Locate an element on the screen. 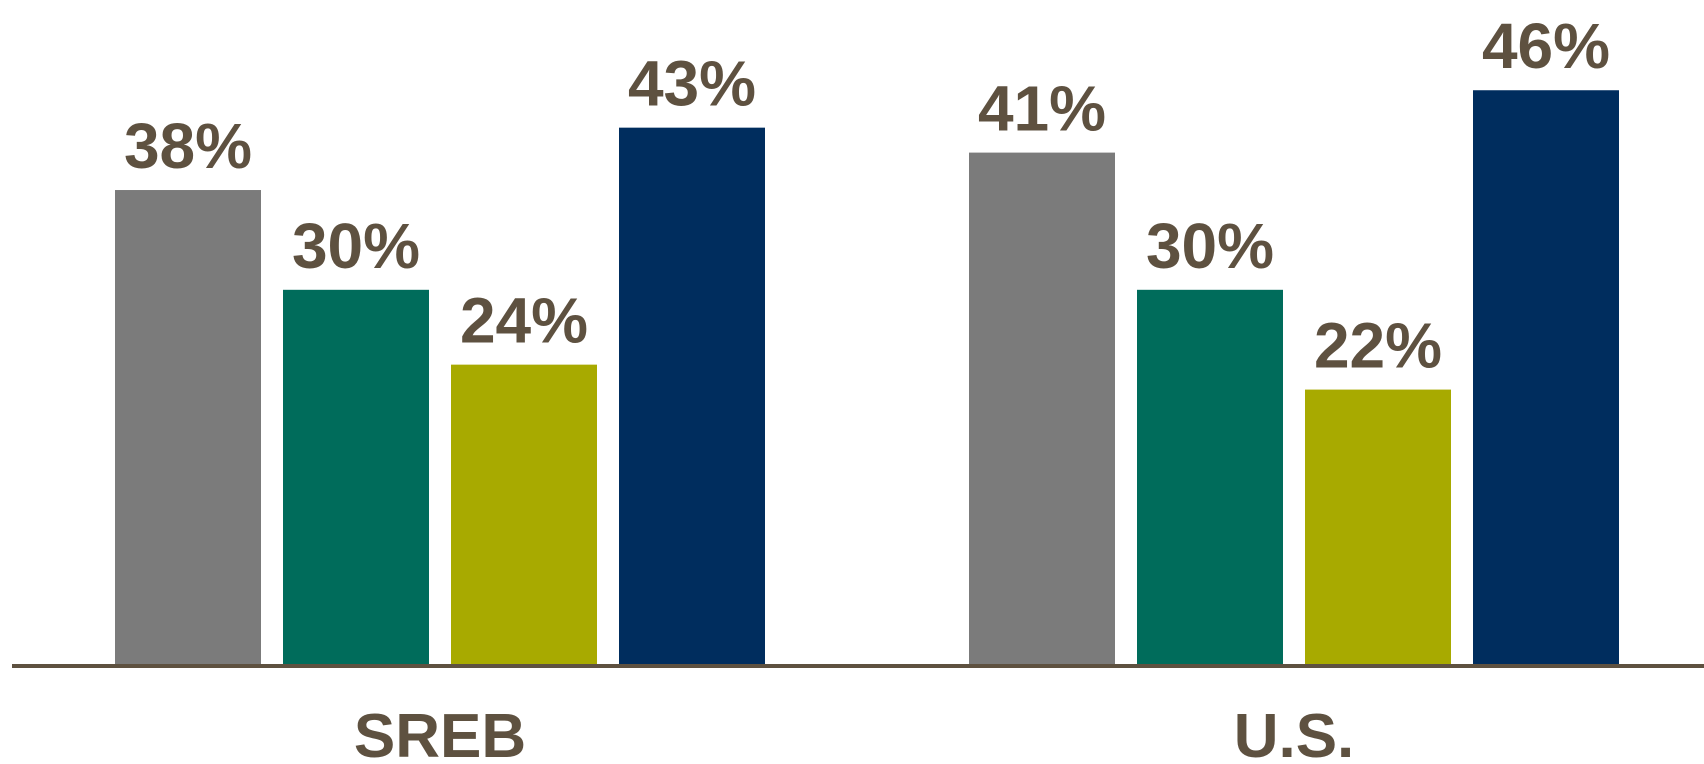 The width and height of the screenshot is (1704, 764). data-label: 22% is located at coordinates (1378, 346).